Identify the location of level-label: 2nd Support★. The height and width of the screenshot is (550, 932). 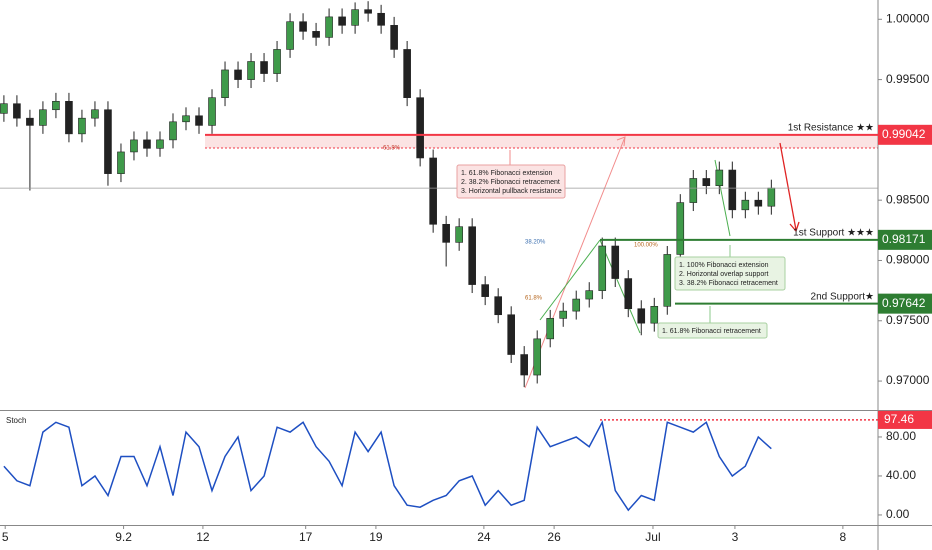
(842, 296).